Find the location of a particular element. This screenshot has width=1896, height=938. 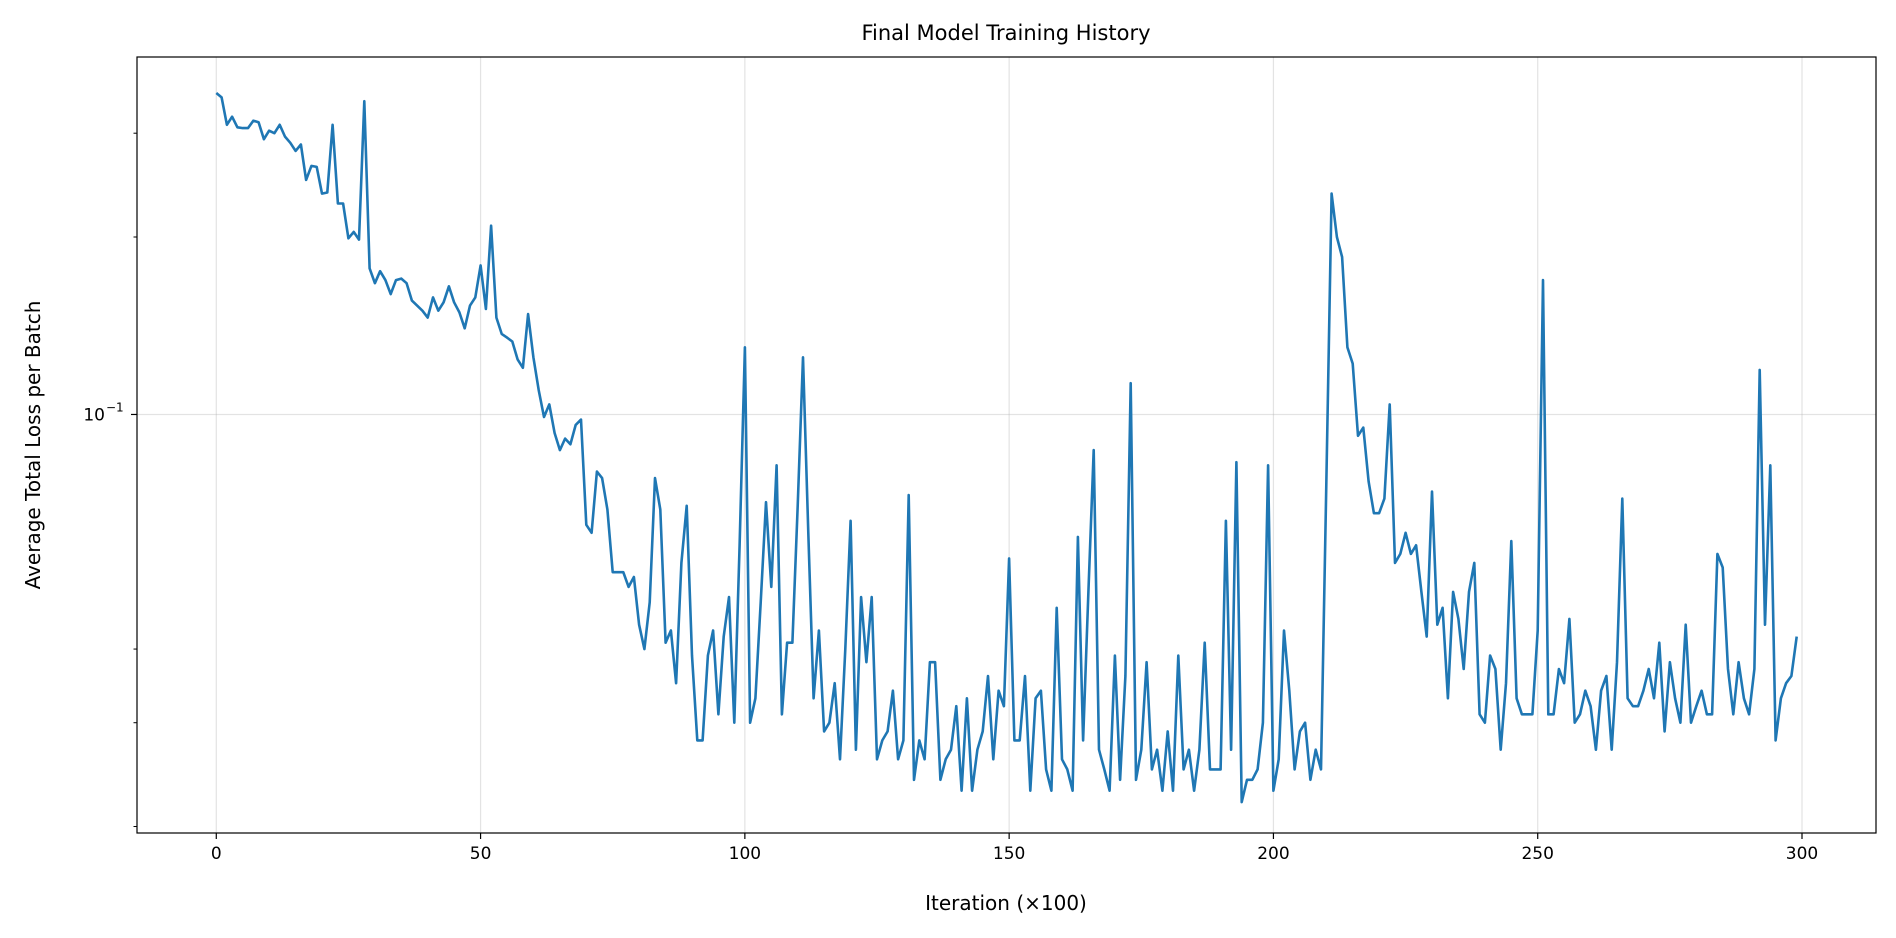

y-axis-label: Average Total Loss per Batch is located at coordinates (33, 445).